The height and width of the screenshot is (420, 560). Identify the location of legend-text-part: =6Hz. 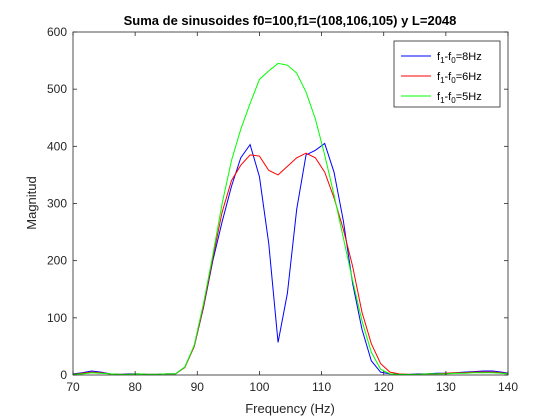
(469, 77).